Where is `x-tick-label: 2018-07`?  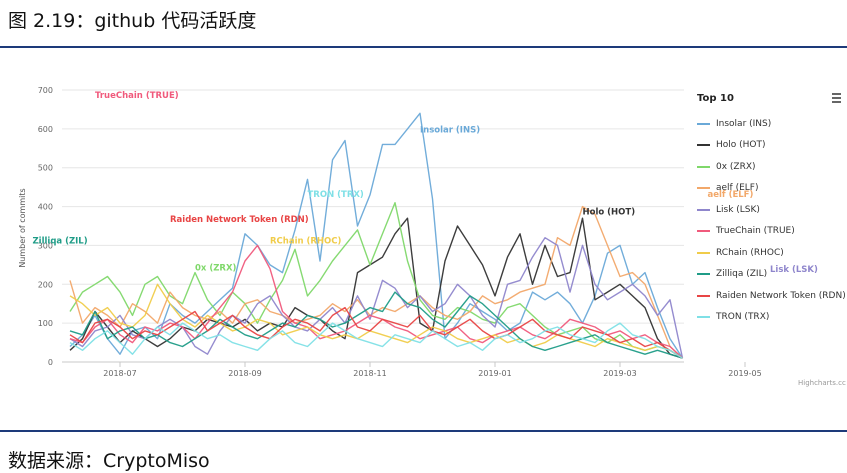 x-tick-label: 2018-07 is located at coordinates (119, 373).